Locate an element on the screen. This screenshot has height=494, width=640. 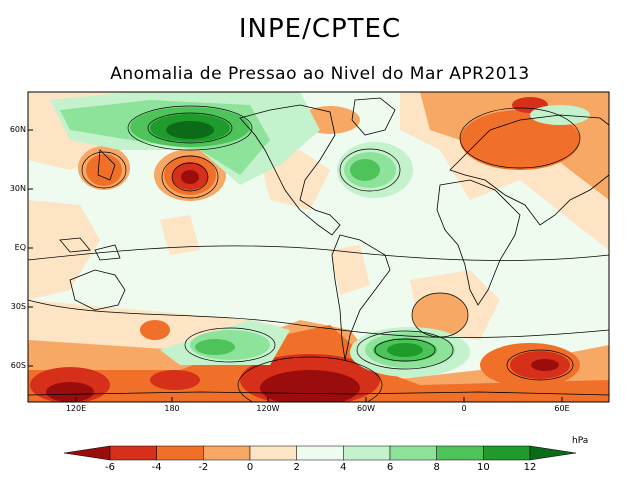
extreme-positive-cores is located at coordinates (190, 130).